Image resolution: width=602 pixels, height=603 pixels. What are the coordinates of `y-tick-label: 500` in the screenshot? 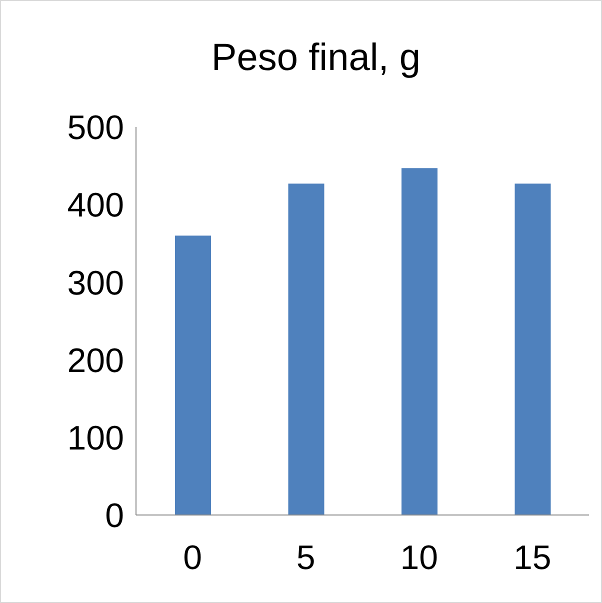 It's located at (95, 128).